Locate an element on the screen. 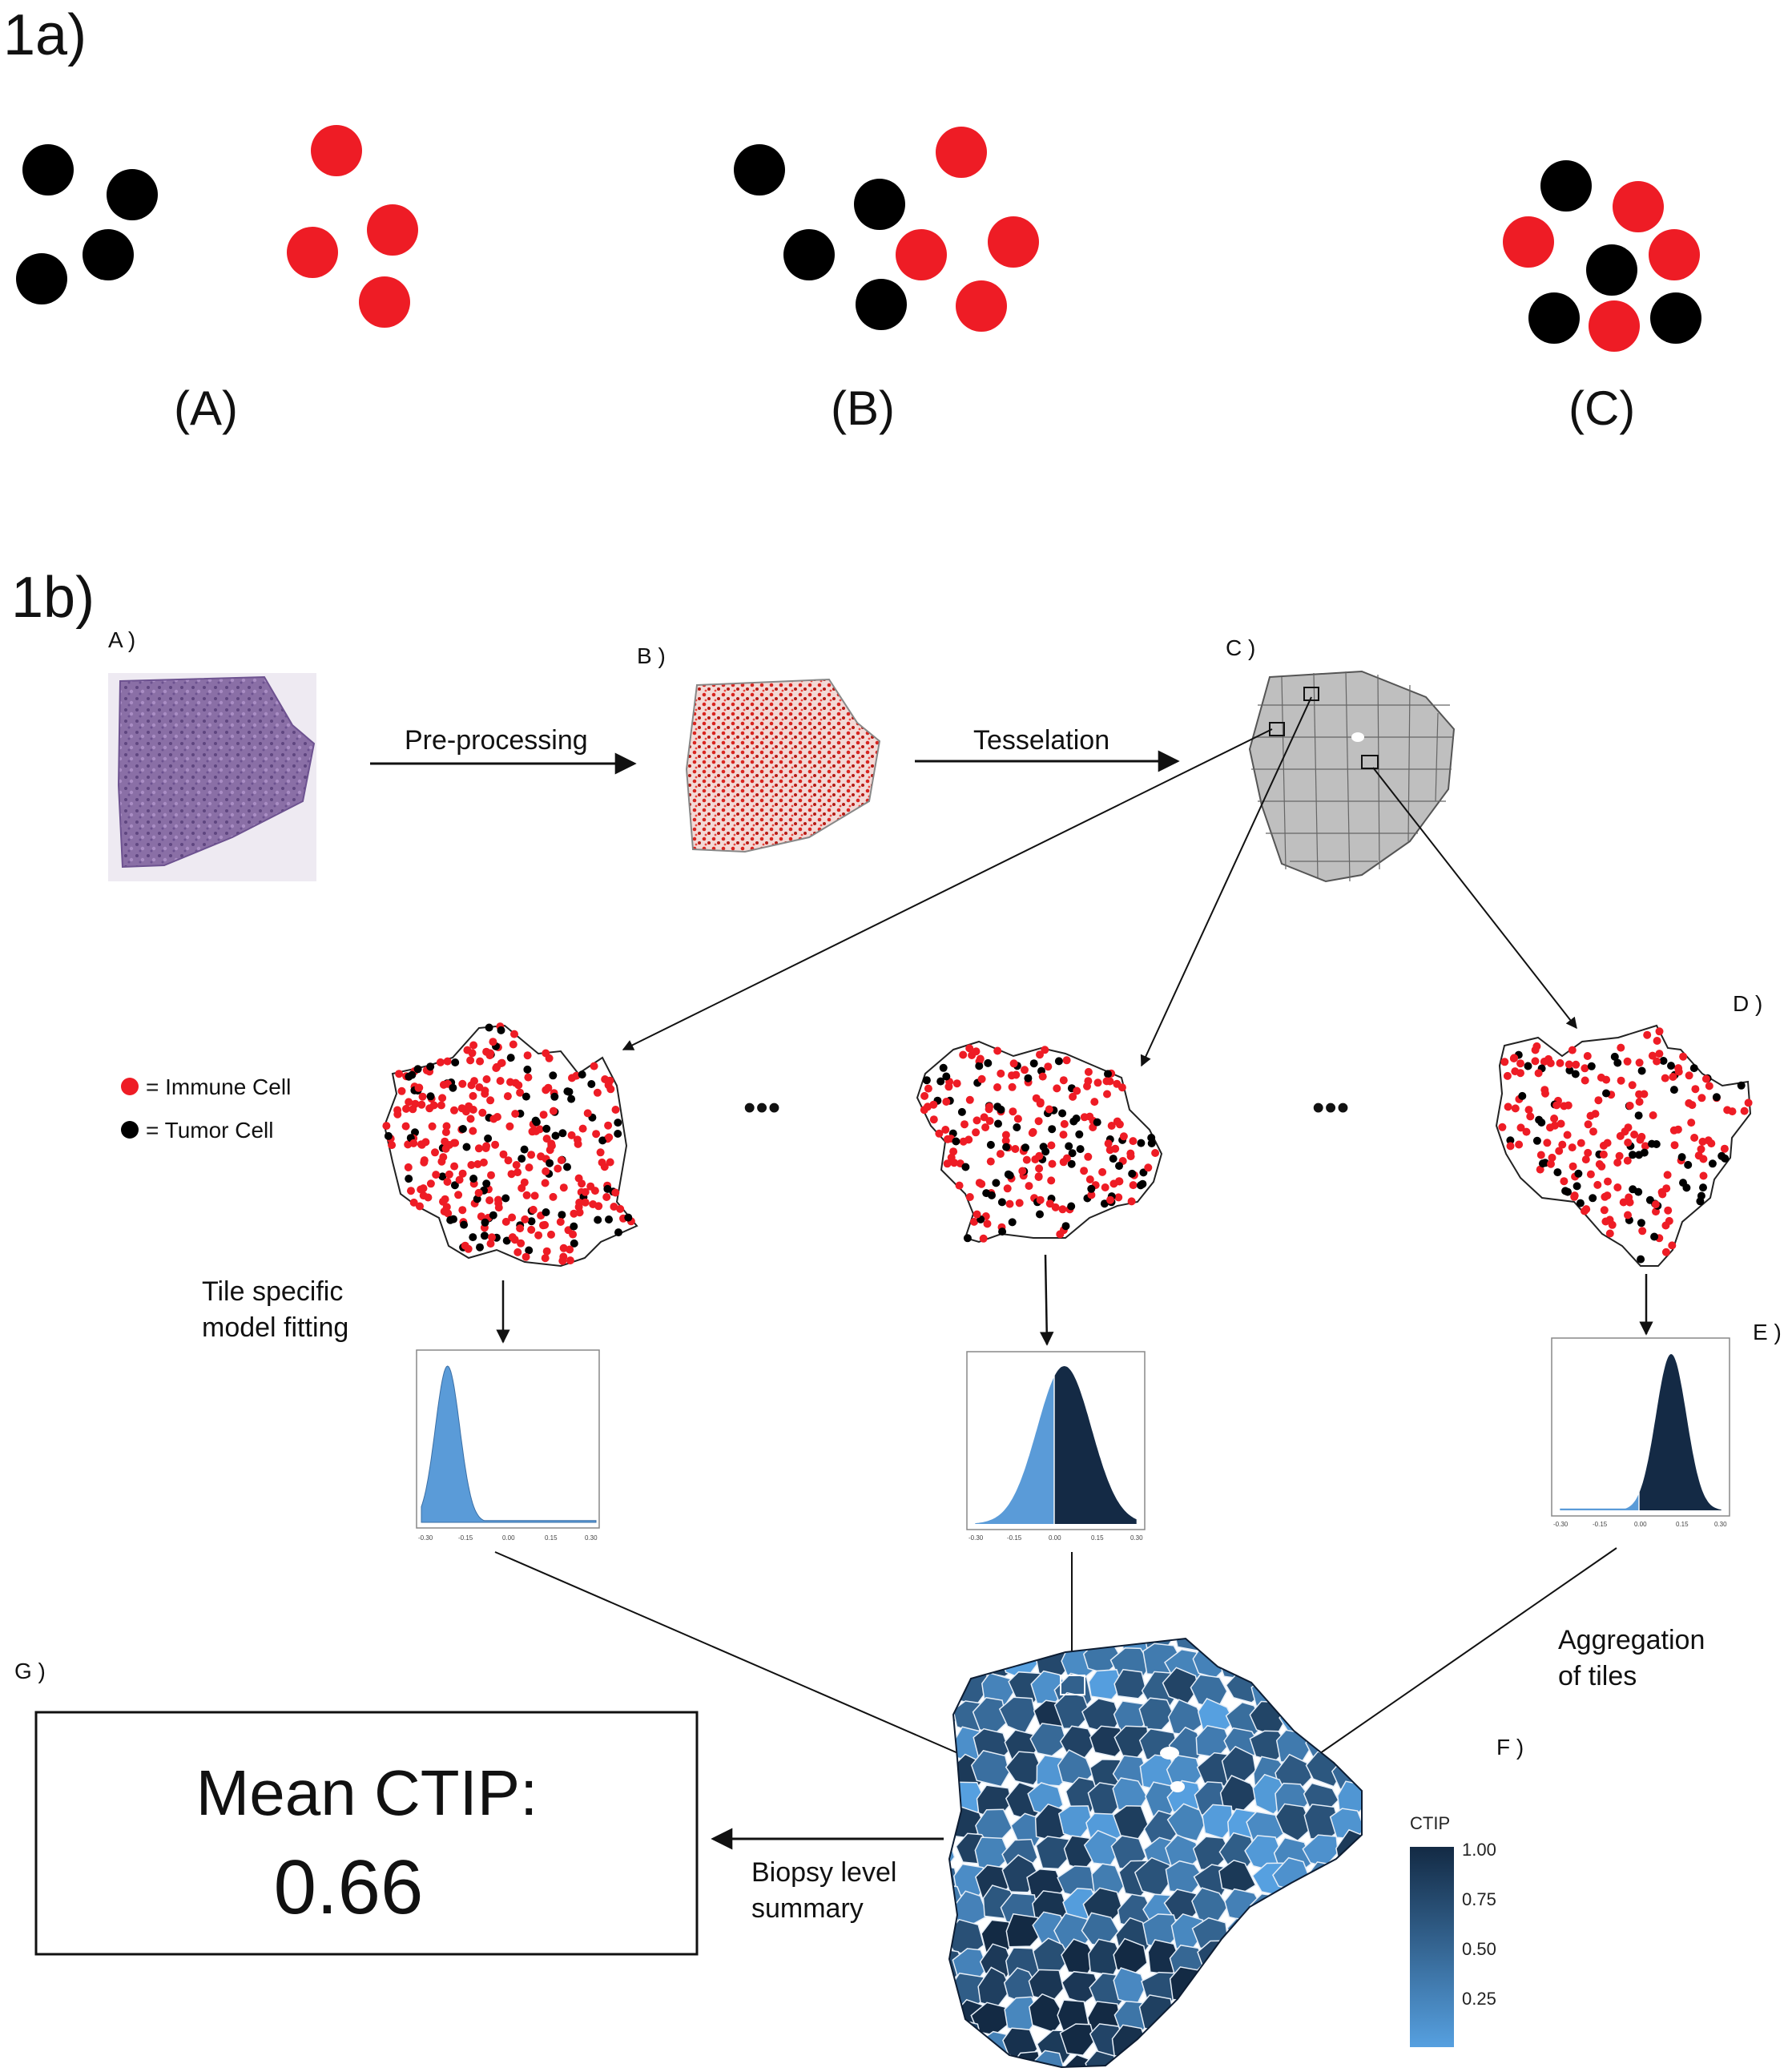 This screenshot has height=2072, width=1792. posterior-tick-label: 0.30 is located at coordinates (591, 1538).